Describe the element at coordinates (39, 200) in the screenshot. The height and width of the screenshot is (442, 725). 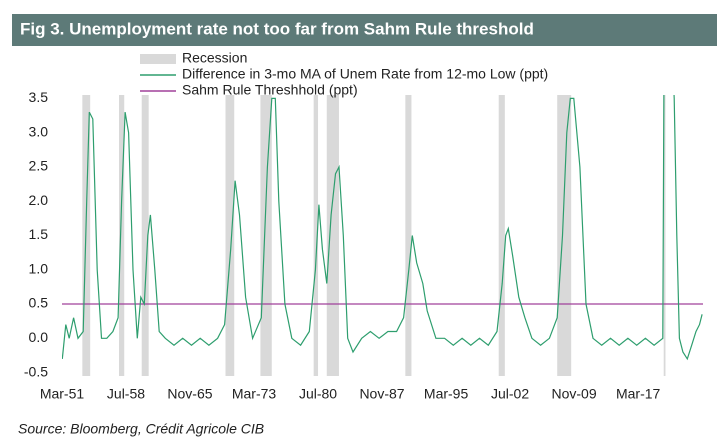
I see `y-tick-label: 2.0` at that location.